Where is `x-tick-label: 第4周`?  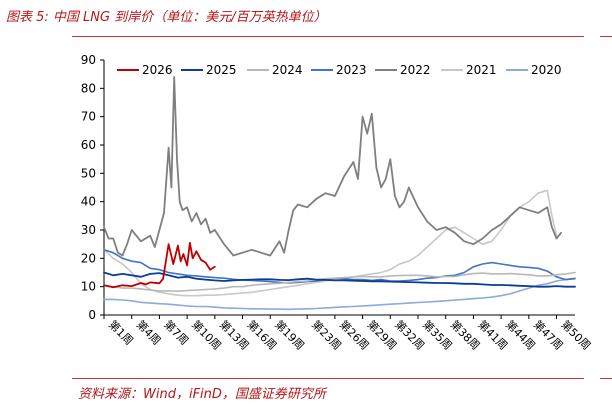
x-tick-label: 第4周 is located at coordinates (149, 332).